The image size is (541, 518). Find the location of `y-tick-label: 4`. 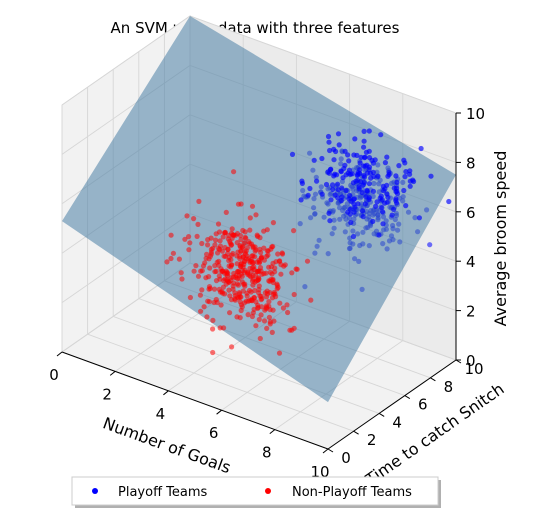

y-tick-label: 4 is located at coordinates (397, 422).